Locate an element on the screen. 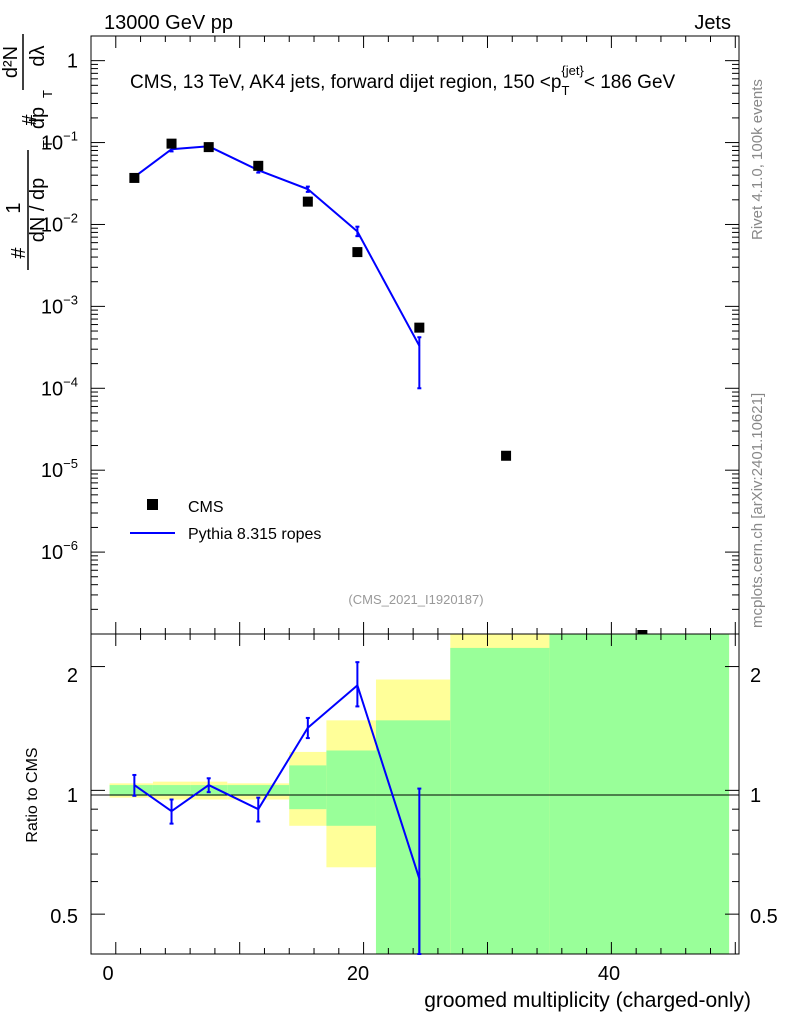 Image resolution: width=786 pixels, height=1024 pixels. upper-y-axis-label: # 1 dN / dp T # d²N dp T dλ is located at coordinates (27, 152).